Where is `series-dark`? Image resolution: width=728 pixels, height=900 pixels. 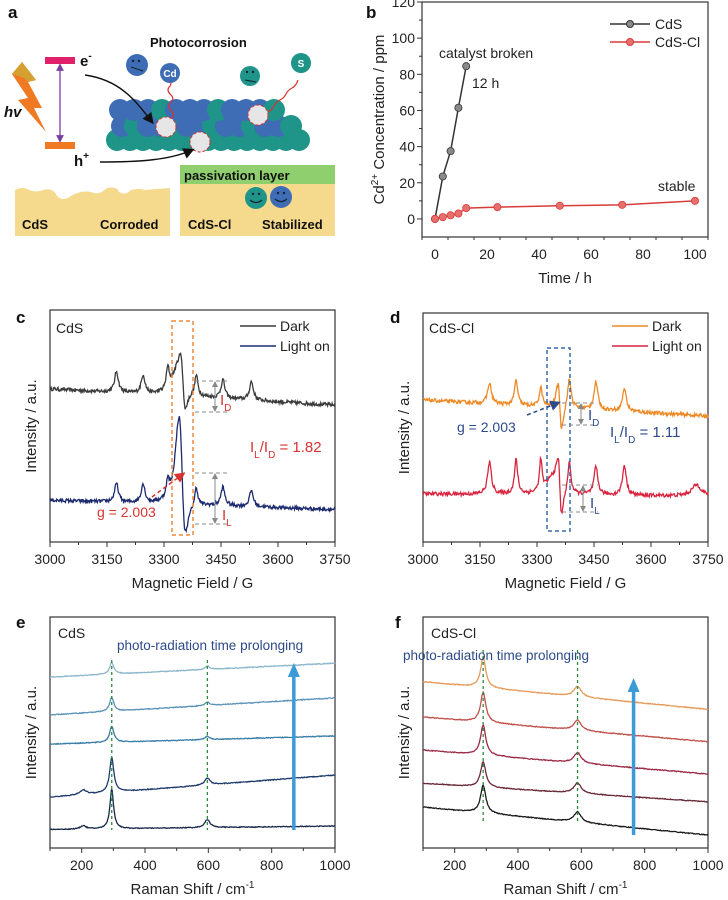
series-dark is located at coordinates (566, 404).